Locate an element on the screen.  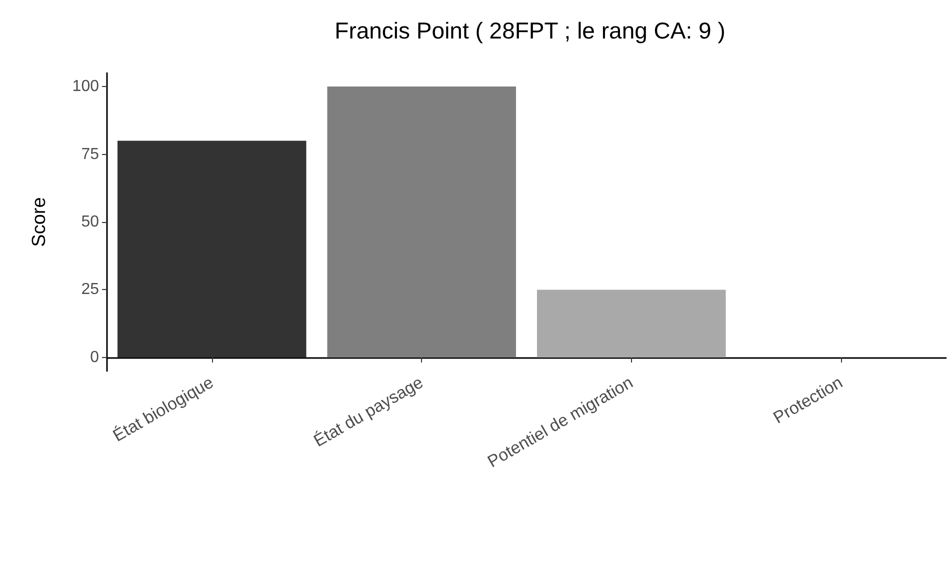
y-tick-label: 0 is located at coordinates (95, 357).